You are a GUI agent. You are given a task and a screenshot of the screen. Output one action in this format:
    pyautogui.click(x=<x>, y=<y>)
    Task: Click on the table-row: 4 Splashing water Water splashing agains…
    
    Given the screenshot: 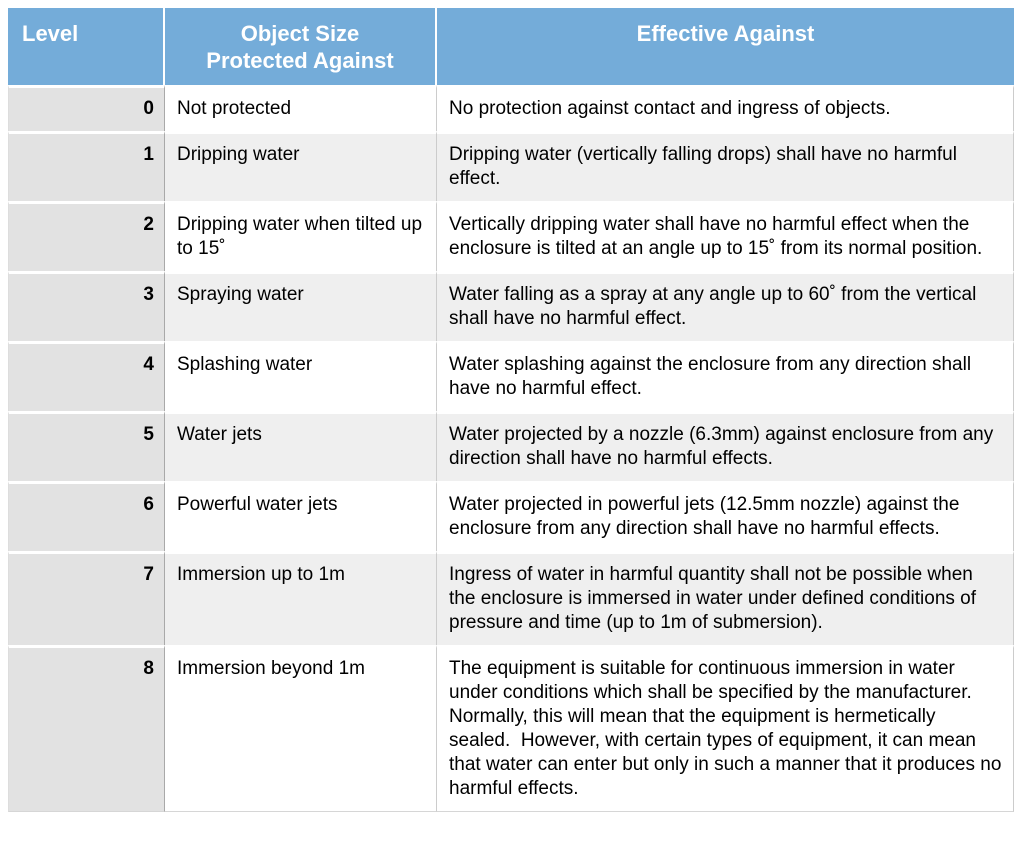 What is the action you would take?
    pyautogui.click(x=511, y=376)
    